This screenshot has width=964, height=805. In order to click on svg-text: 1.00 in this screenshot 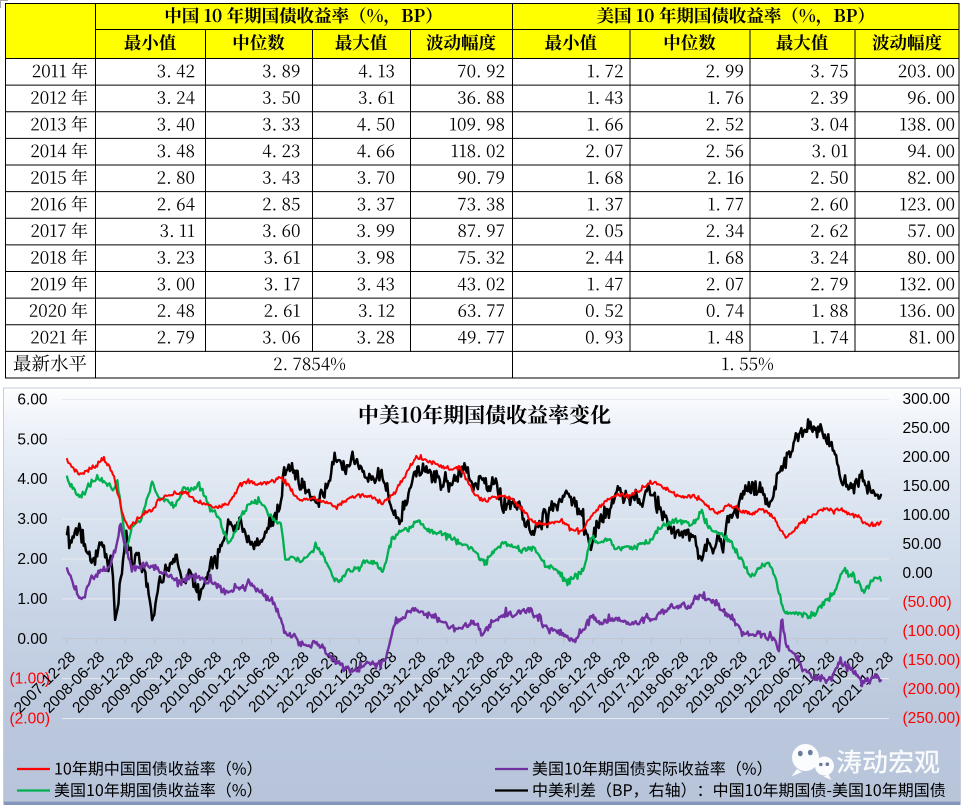, I will do `click(32, 599)`.